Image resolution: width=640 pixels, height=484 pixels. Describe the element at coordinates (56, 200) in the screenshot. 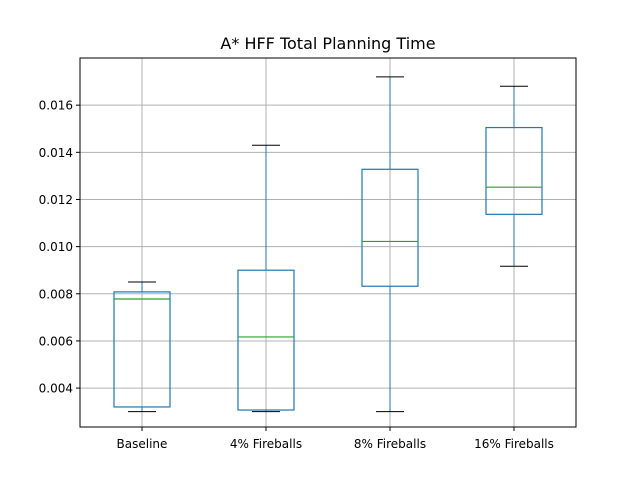

I see `y-tick-label: 0.012` at that location.